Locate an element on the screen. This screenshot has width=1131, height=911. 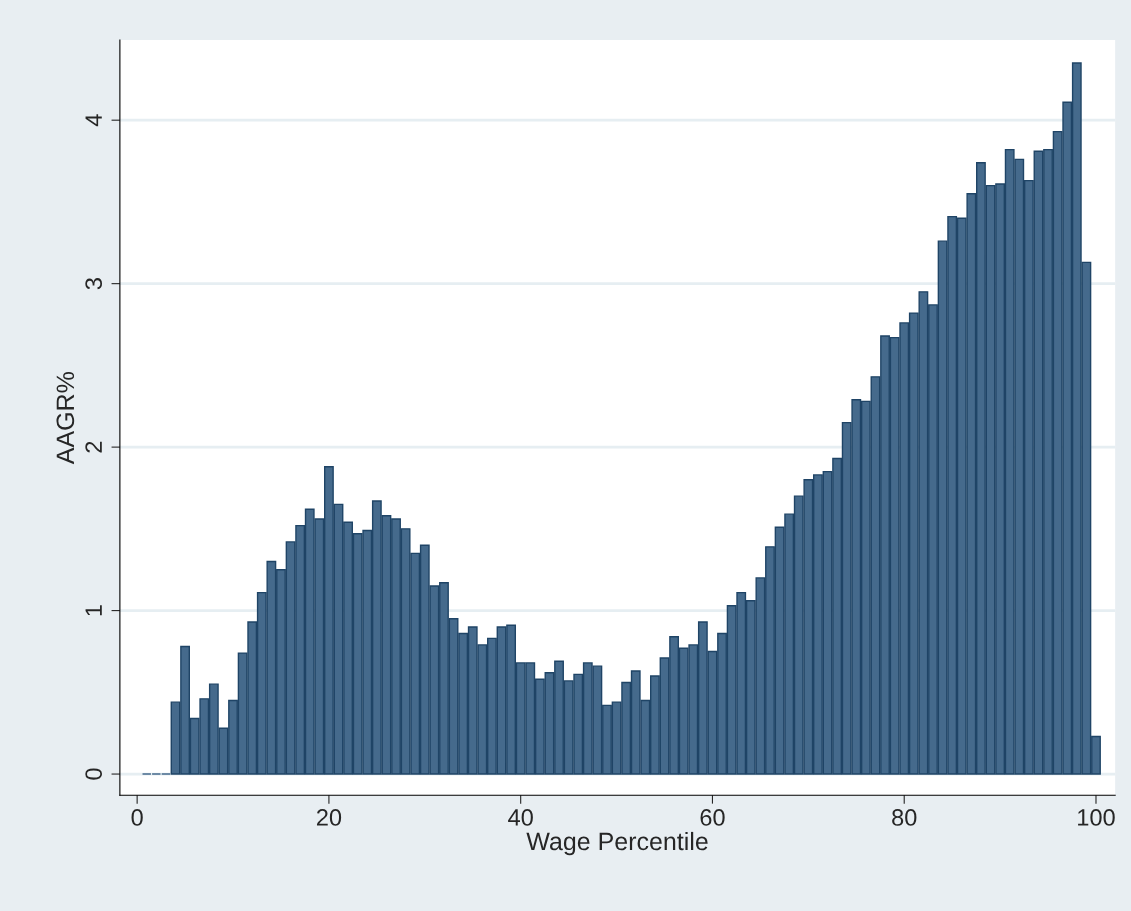
x-tick-label: 100 is located at coordinates (1096, 817).